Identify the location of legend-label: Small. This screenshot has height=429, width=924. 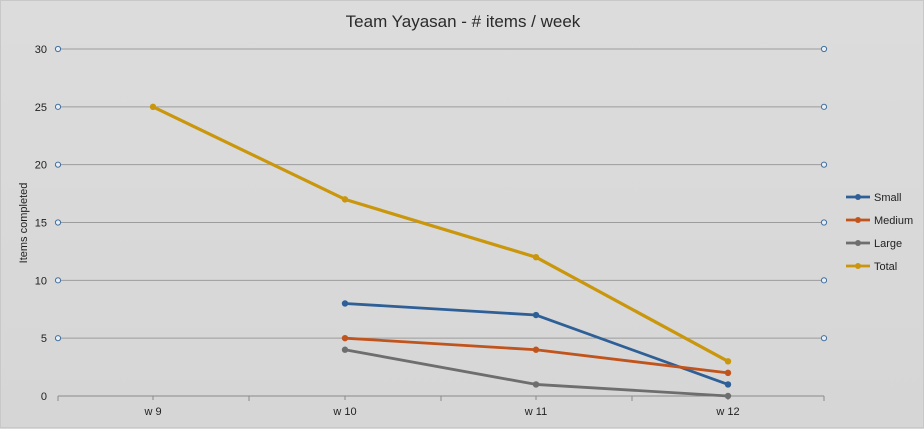
(888, 198).